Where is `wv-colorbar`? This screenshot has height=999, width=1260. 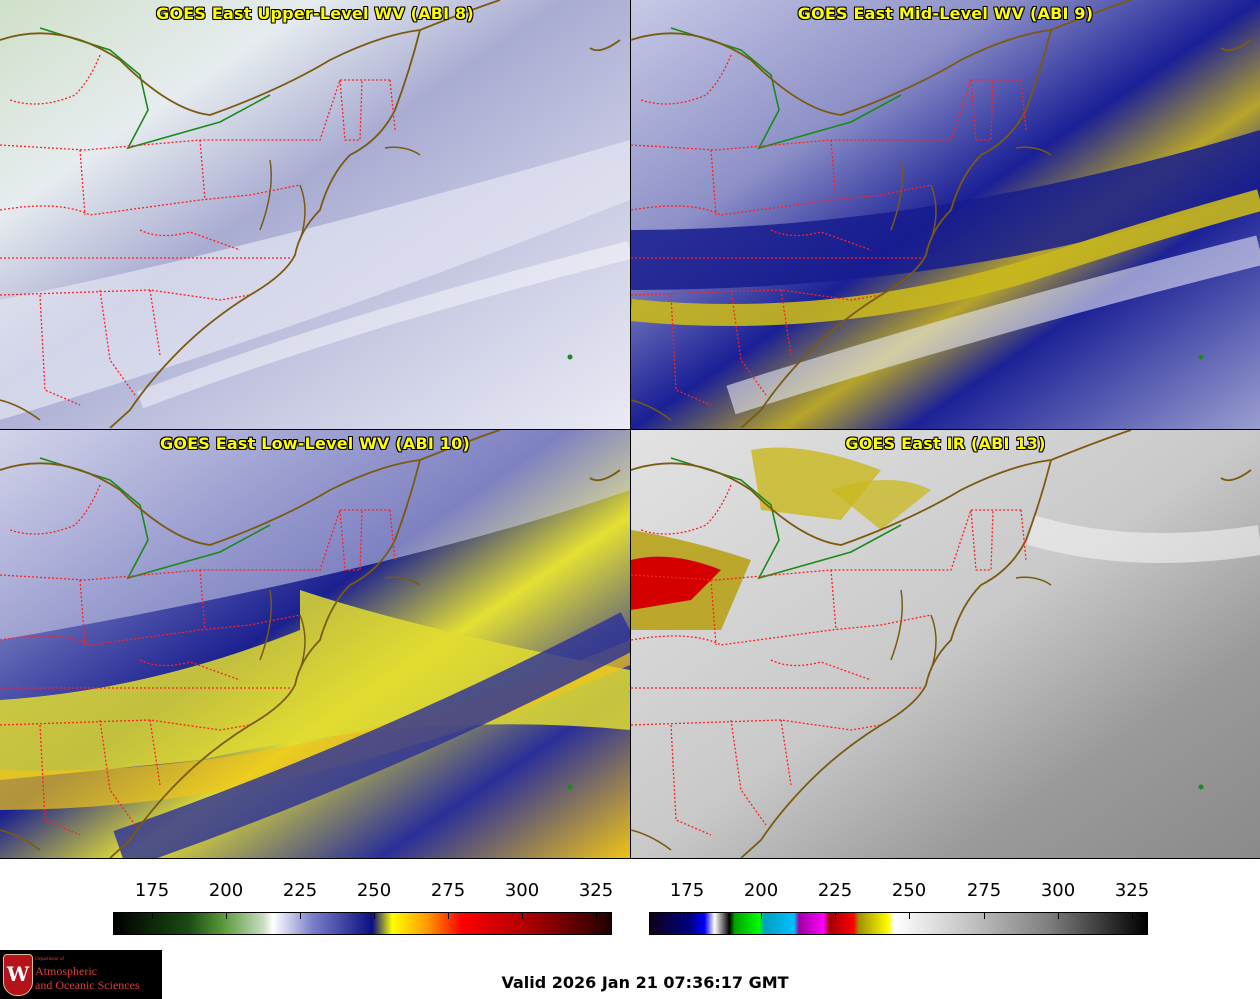 wv-colorbar is located at coordinates (362, 923).